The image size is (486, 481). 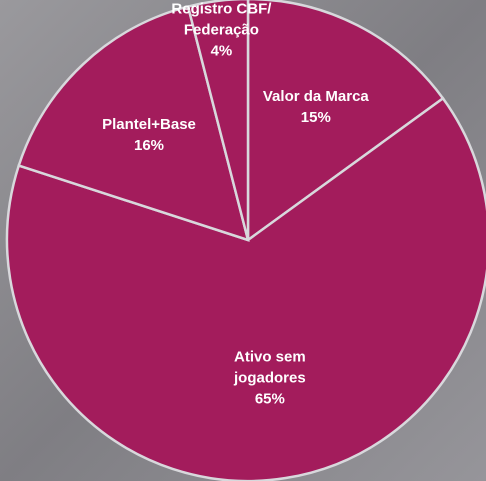 I want to click on value-label: 65%, so click(x=269, y=399).